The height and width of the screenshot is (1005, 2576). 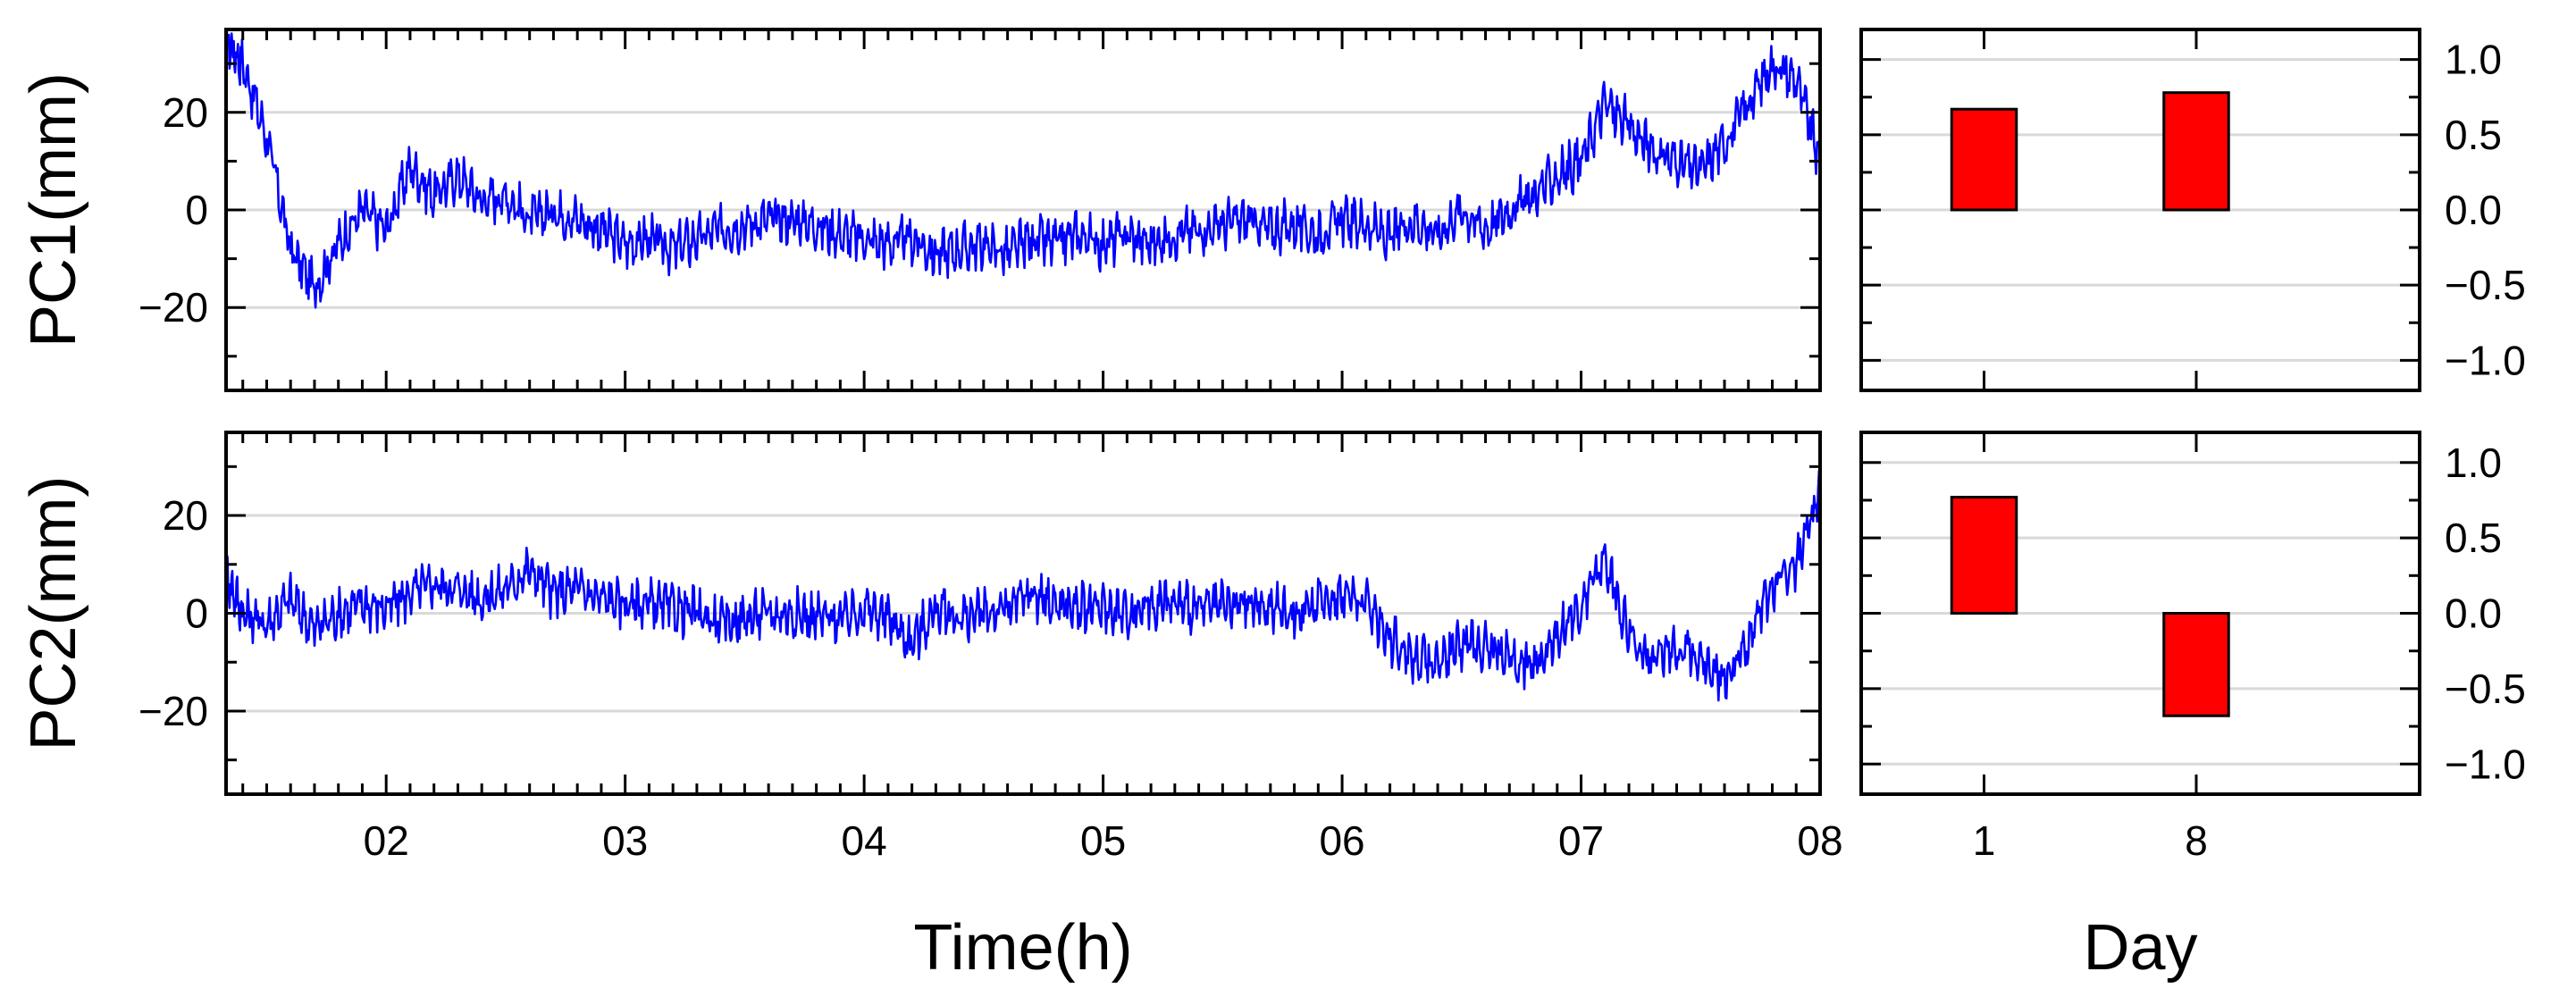 I want to click on x-tick-label: 03, so click(x=625, y=840).